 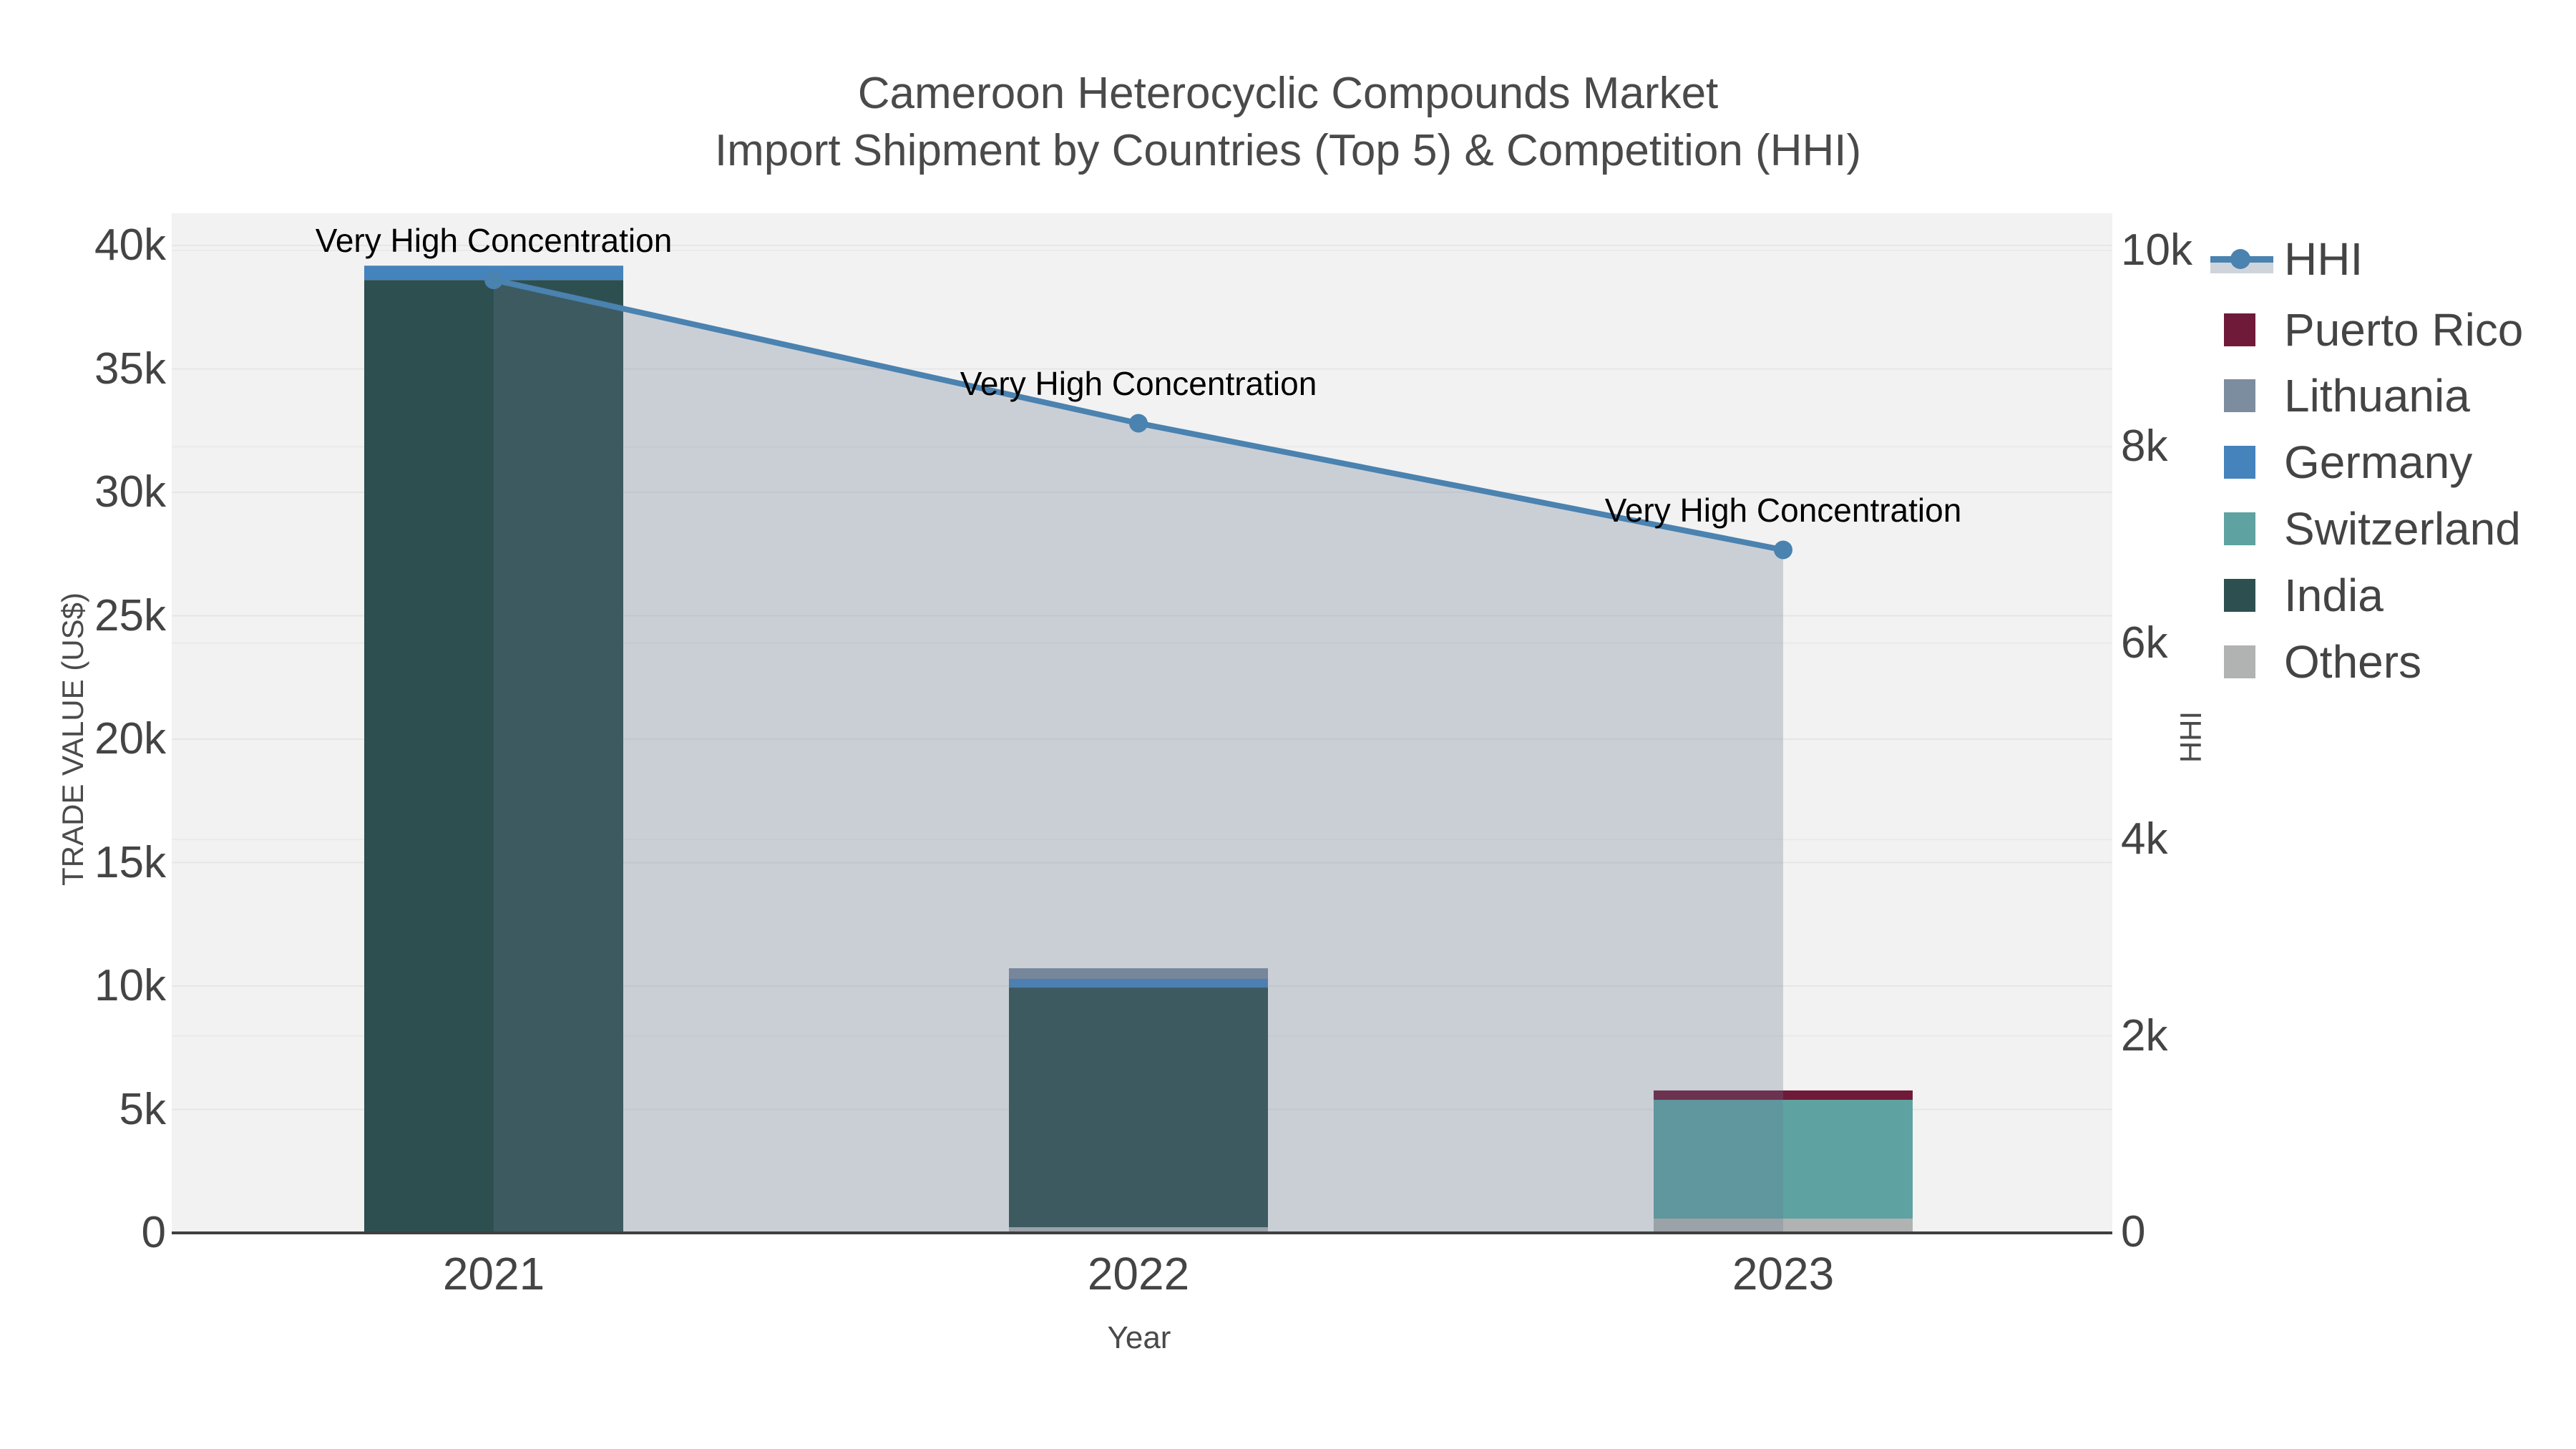 I want to click on legend-swatch-others, so click(x=2239, y=661).